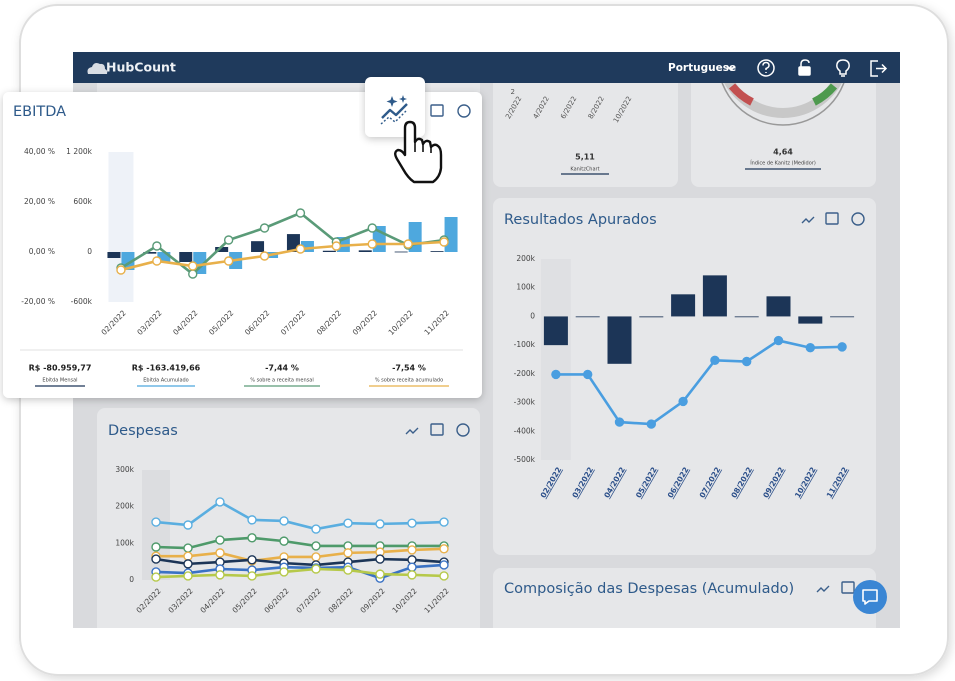  I want to click on y-tick-label: 0, so click(89, 251).